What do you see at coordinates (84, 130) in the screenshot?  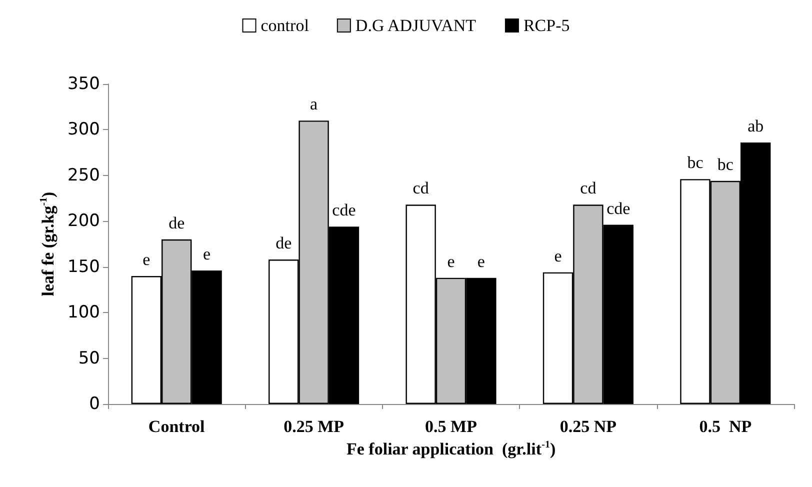 I see `y-tick-label: 300` at bounding box center [84, 130].